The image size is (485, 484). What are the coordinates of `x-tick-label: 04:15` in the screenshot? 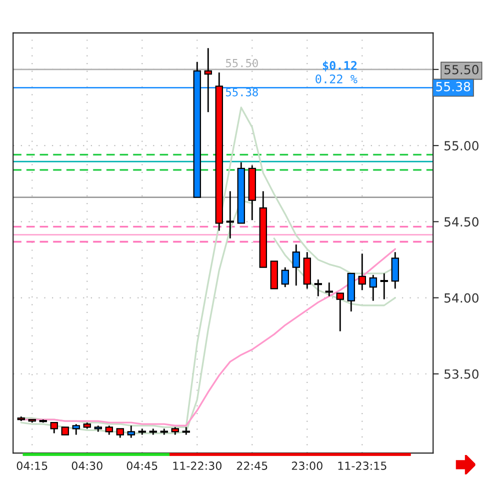 It's located at (32, 466).